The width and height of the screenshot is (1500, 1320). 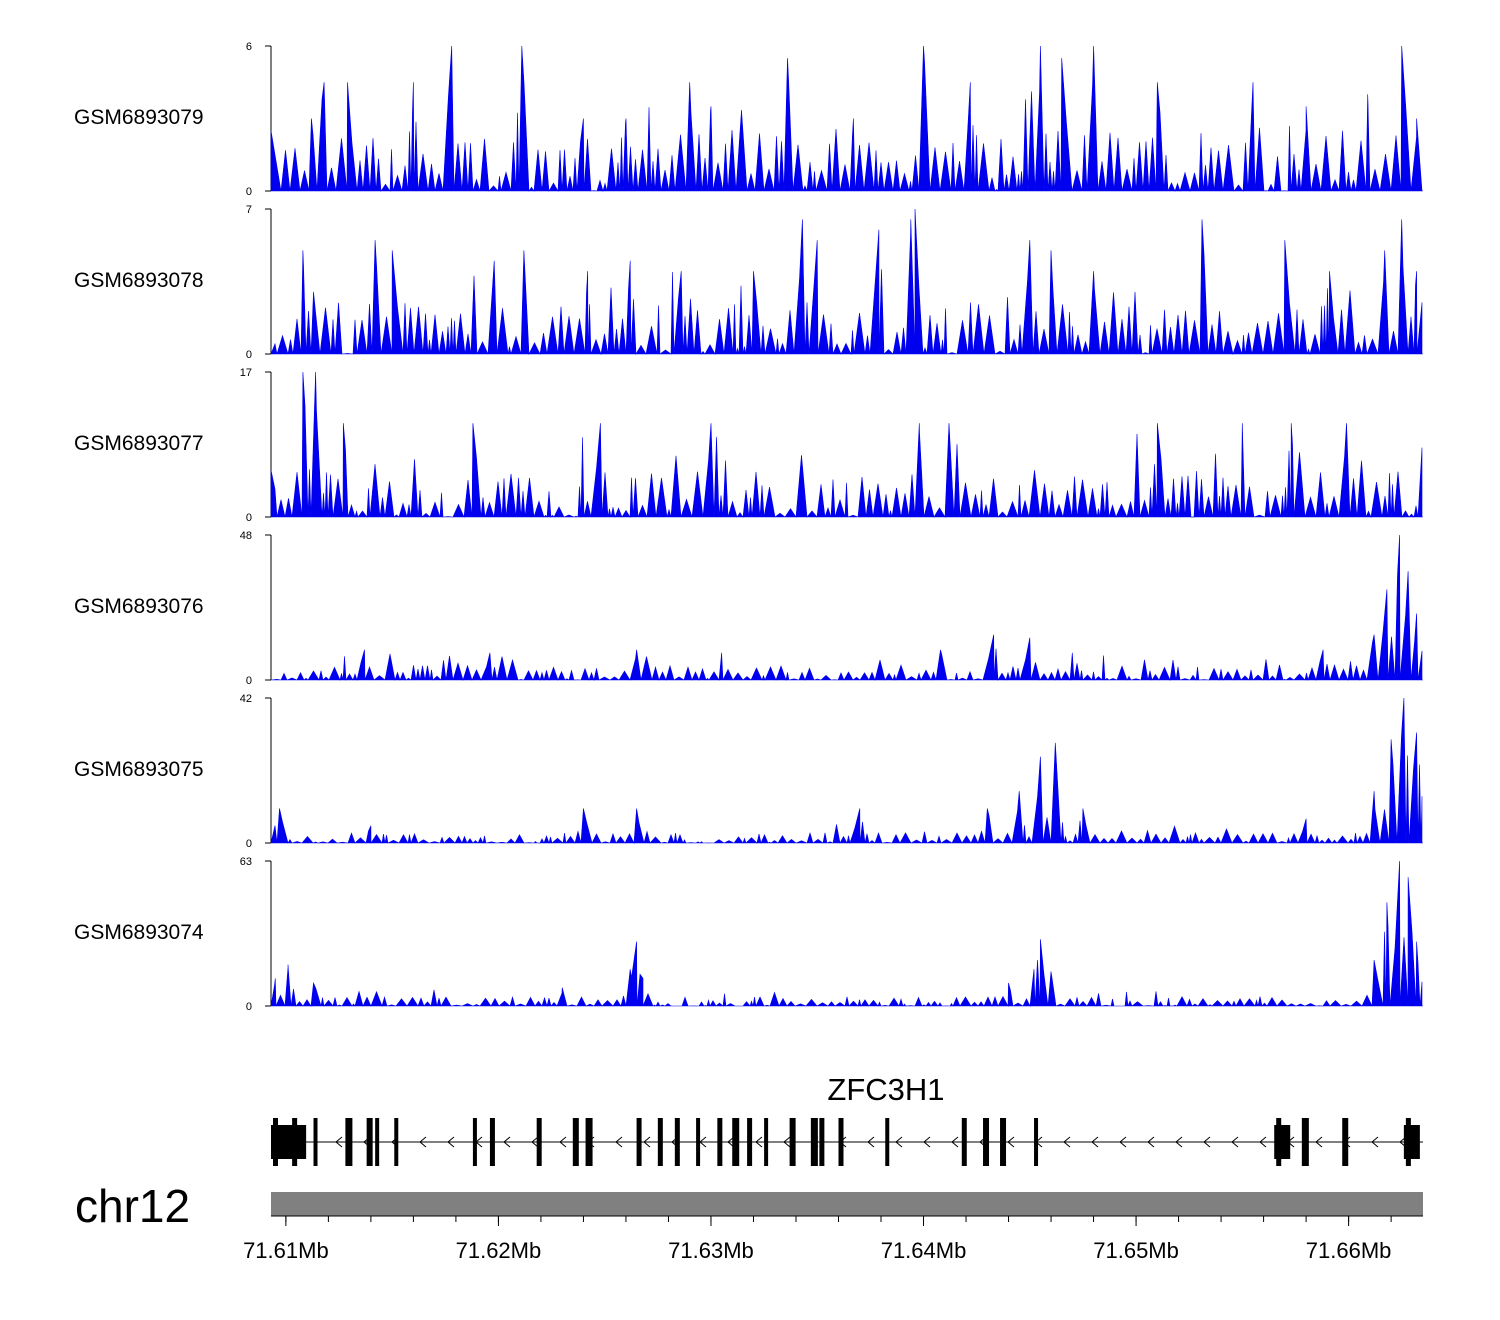 What do you see at coordinates (246, 862) in the screenshot?
I see `y-max-label: 63` at bounding box center [246, 862].